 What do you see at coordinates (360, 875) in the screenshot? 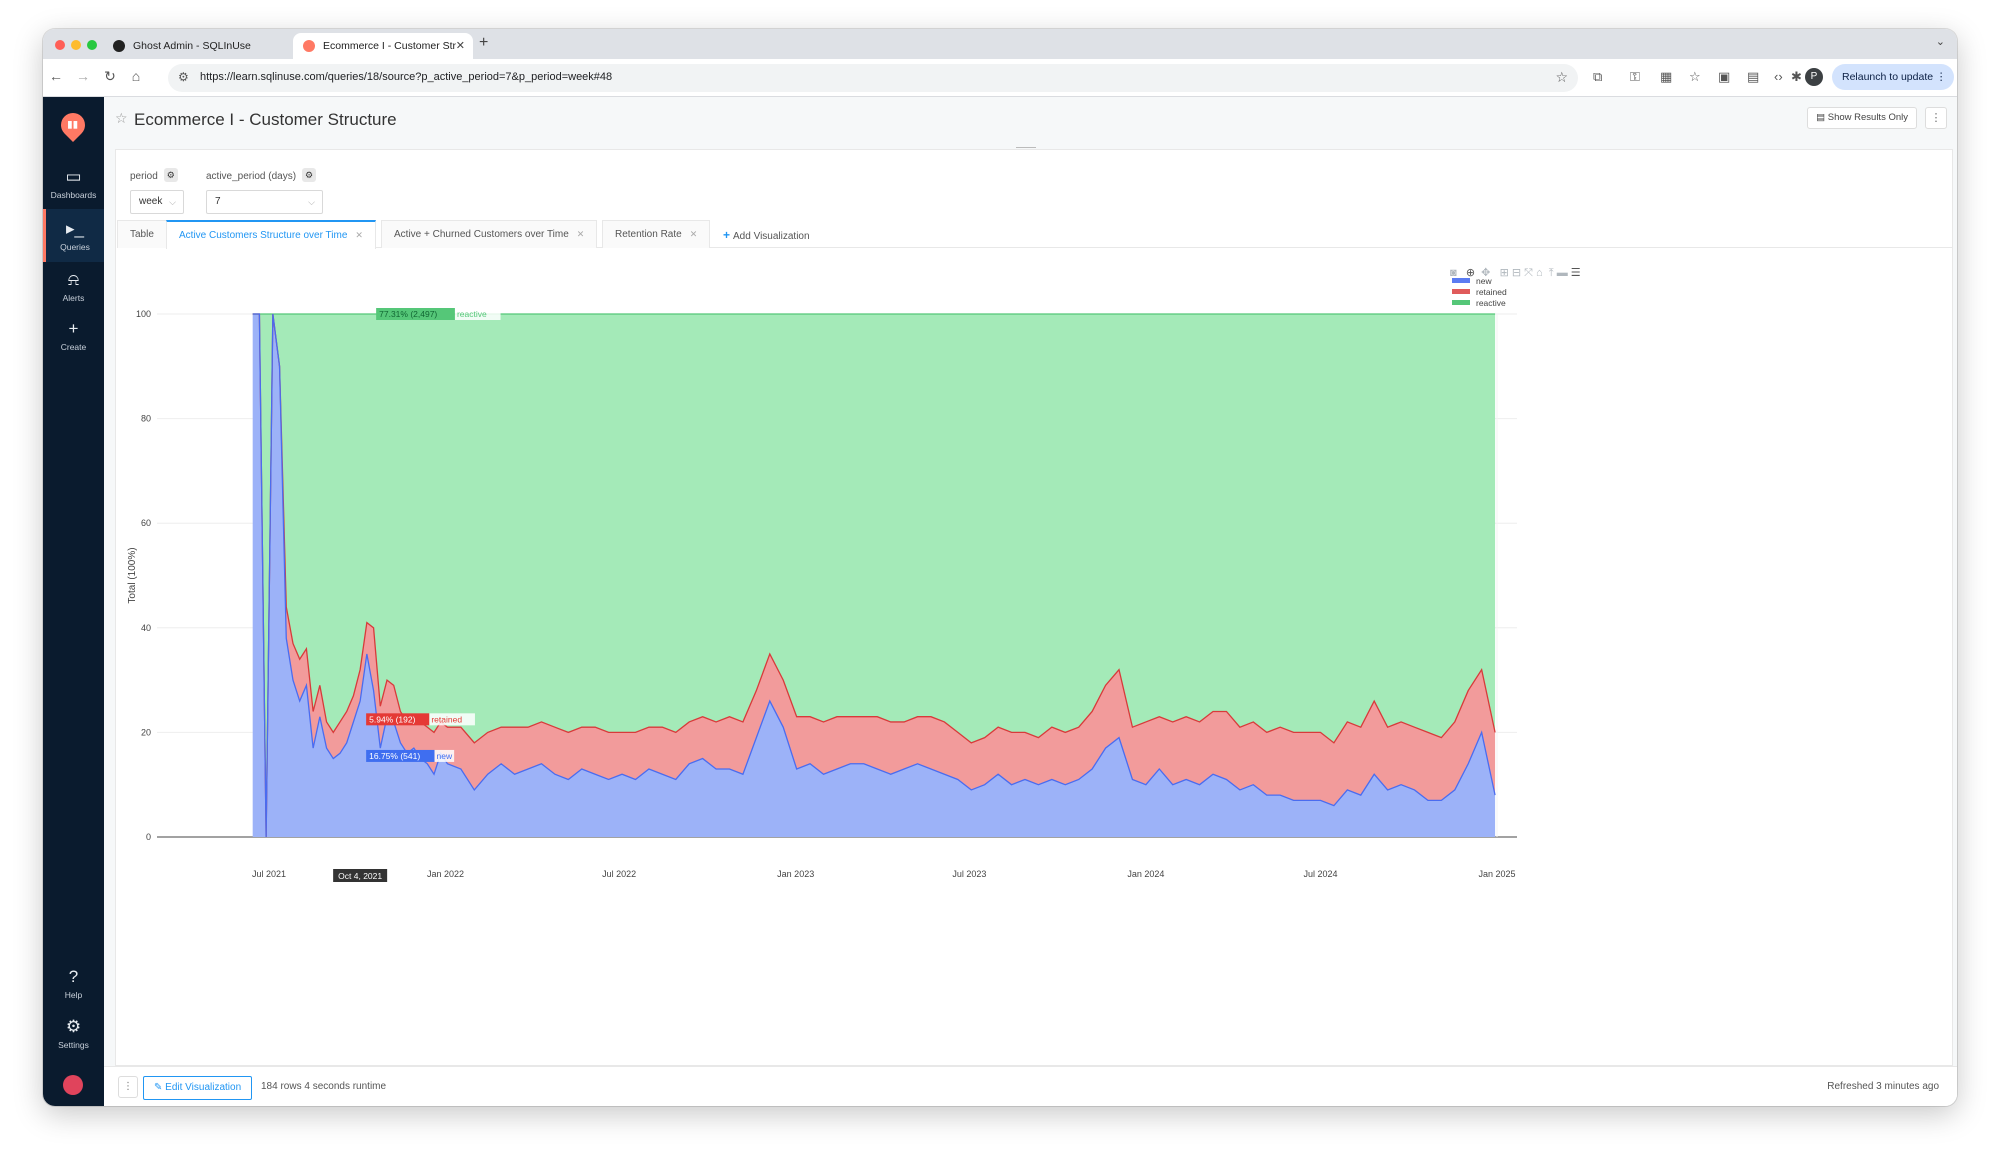
I see `hover-x-label-box` at bounding box center [360, 875].